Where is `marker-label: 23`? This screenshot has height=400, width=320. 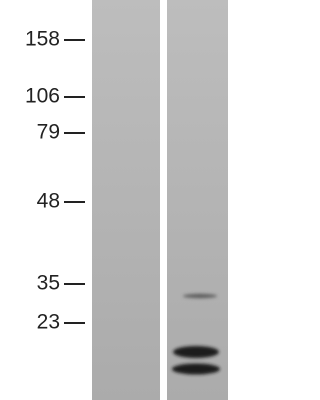
marker-label: 23 is located at coordinates (48, 322).